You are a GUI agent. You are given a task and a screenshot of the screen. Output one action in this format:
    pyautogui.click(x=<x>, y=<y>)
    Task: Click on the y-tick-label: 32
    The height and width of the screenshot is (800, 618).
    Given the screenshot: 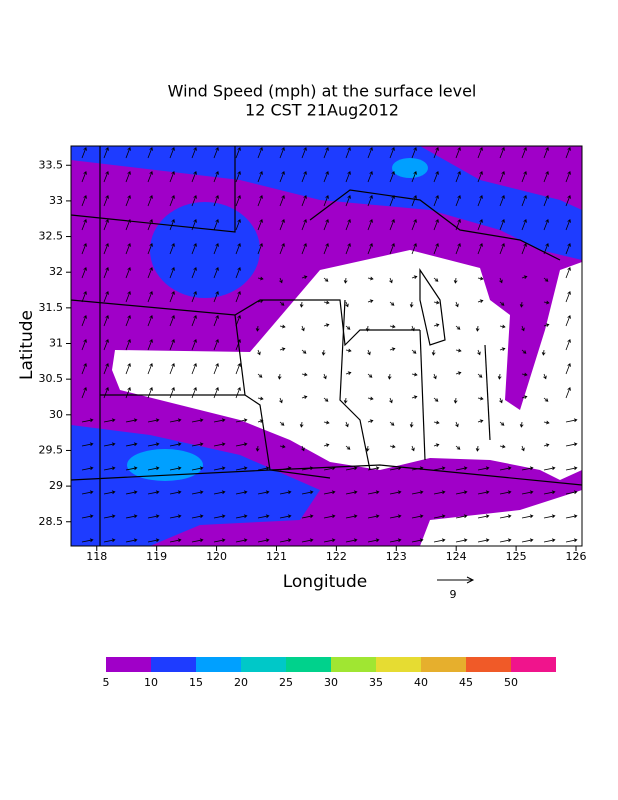 What is the action you would take?
    pyautogui.click(x=56, y=271)
    